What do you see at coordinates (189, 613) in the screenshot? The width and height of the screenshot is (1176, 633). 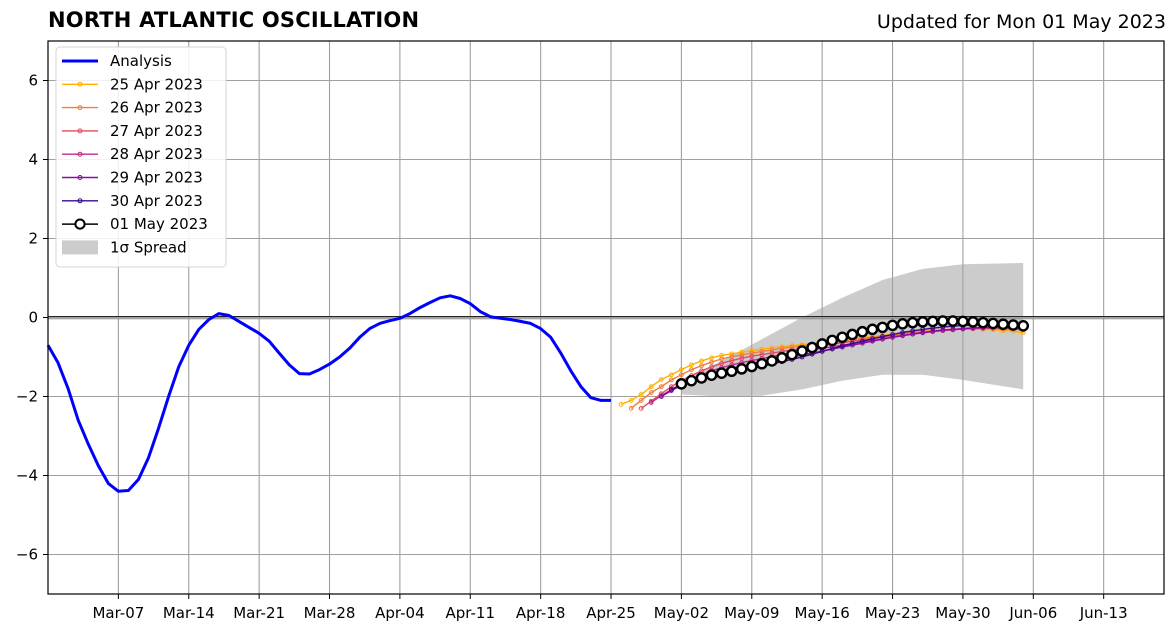 I see `x-tick-label: Mar-14` at bounding box center [189, 613].